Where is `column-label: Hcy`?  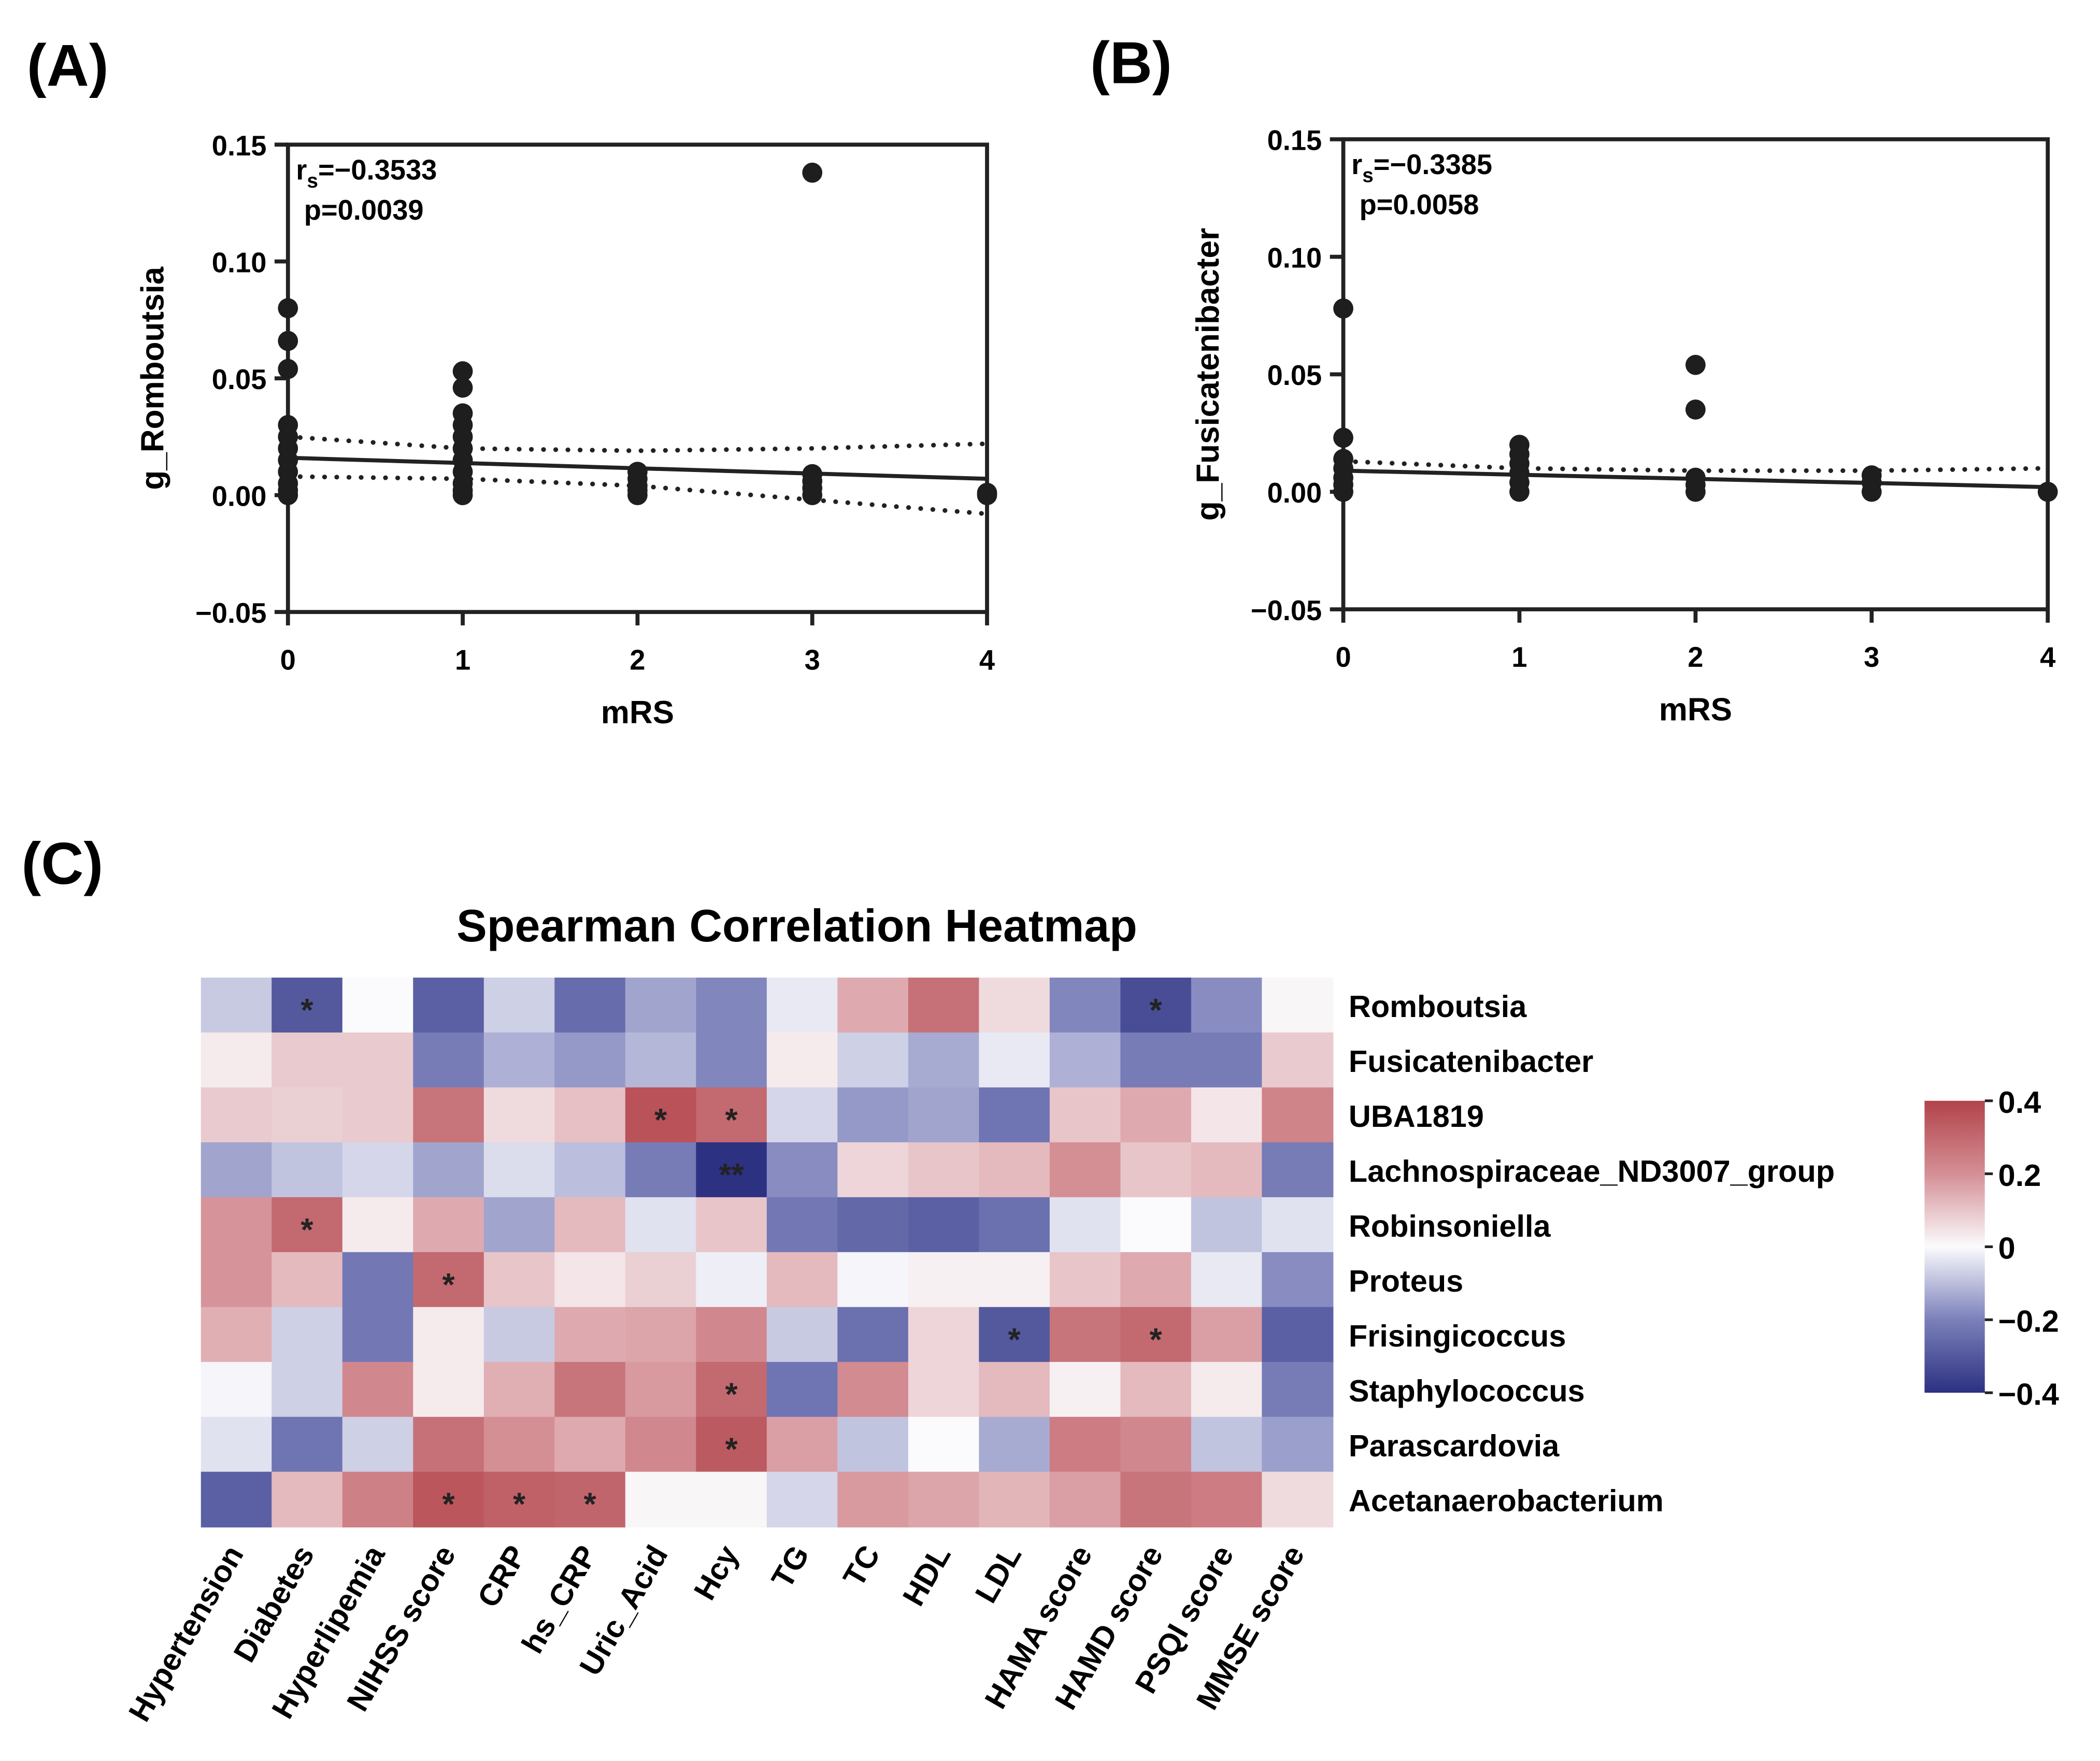
column-label: Hcy is located at coordinates (716, 1572).